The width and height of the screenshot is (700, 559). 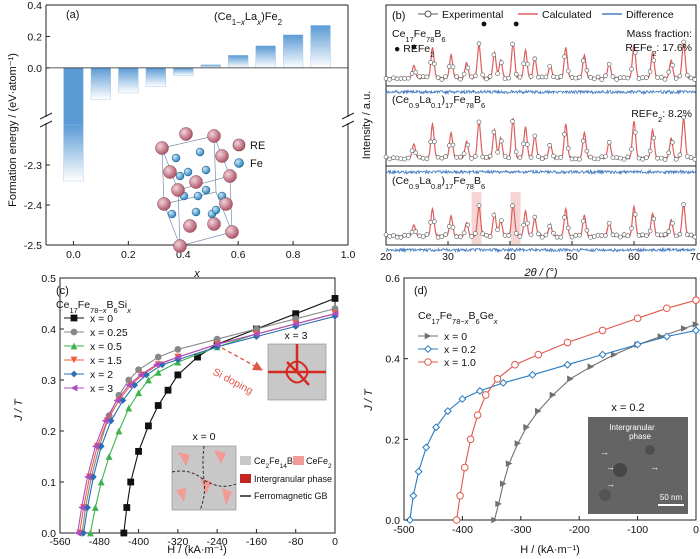 I want to click on xtick-label: -100, so click(x=637, y=530).